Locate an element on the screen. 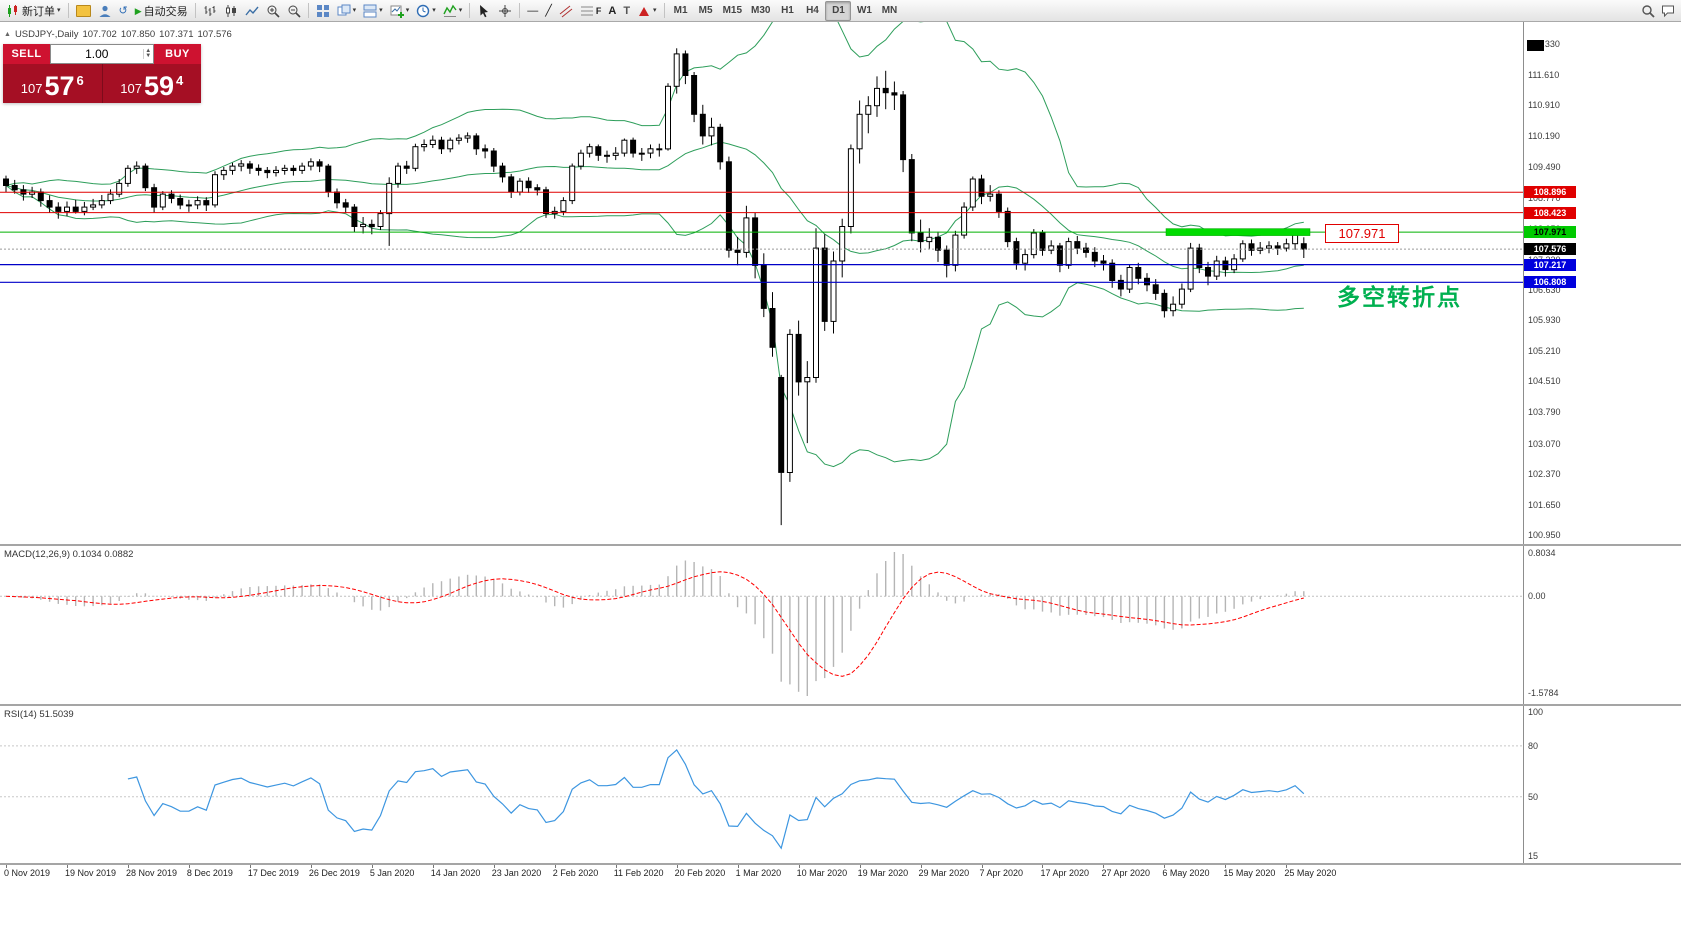  timeframe-mn: MN is located at coordinates (889, 10).